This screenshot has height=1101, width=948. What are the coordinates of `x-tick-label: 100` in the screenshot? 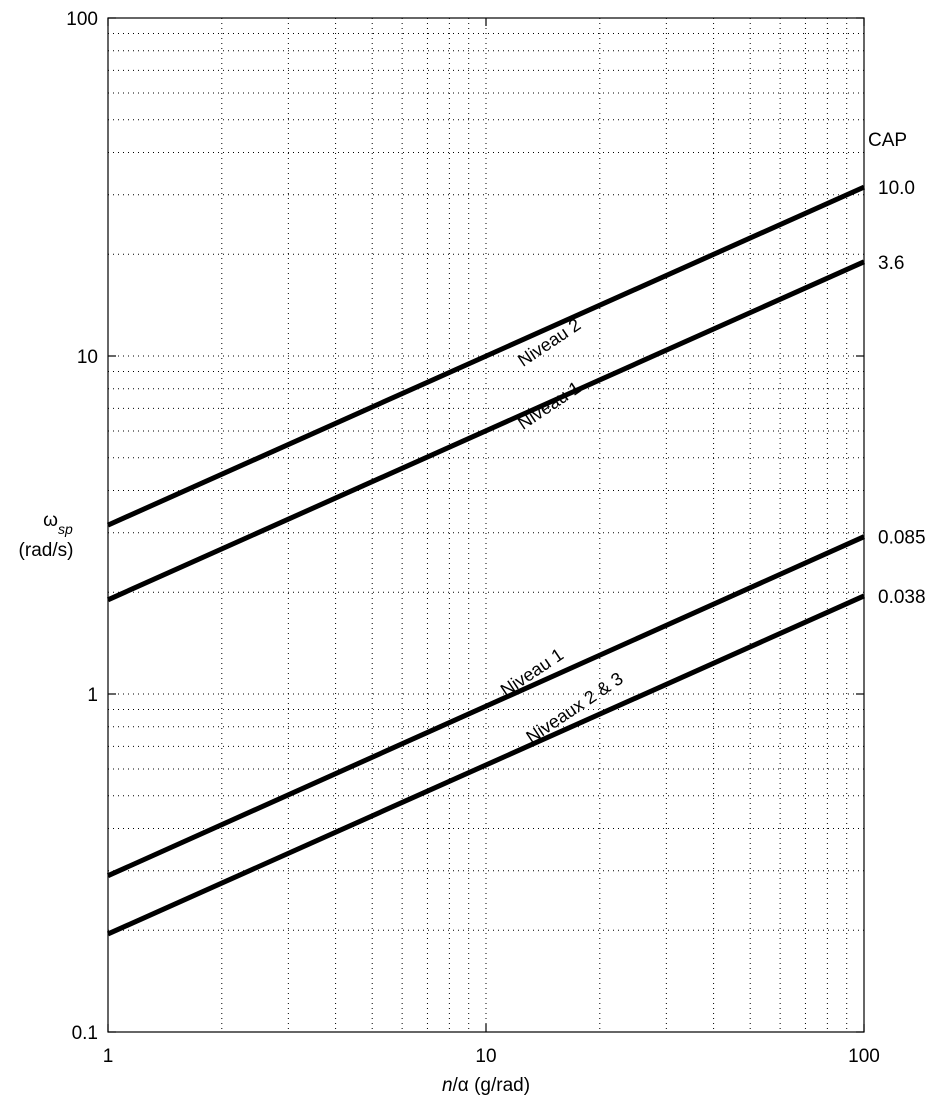 It's located at (864, 1056).